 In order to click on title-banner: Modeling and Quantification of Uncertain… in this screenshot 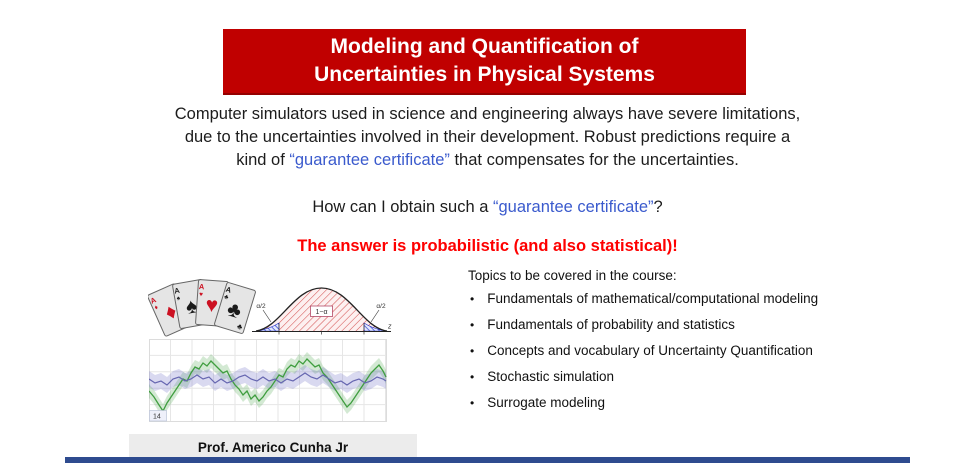, I will do `click(484, 62)`.